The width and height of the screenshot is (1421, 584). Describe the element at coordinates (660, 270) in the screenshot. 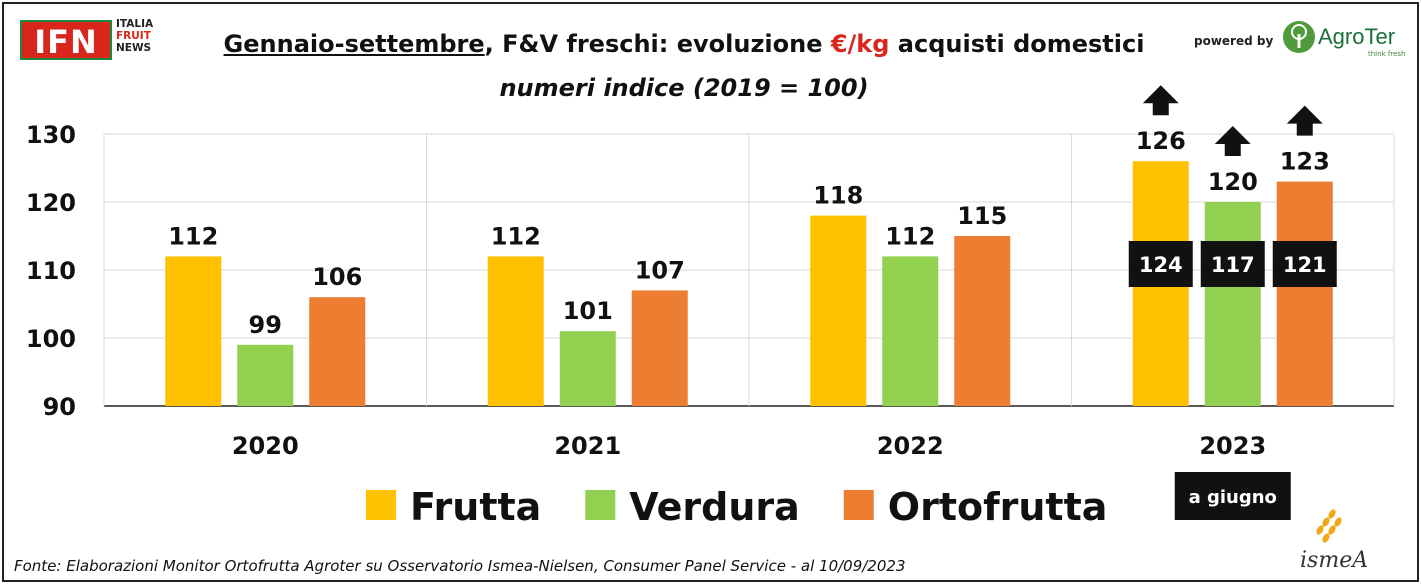

I see `data-label: 107` at that location.